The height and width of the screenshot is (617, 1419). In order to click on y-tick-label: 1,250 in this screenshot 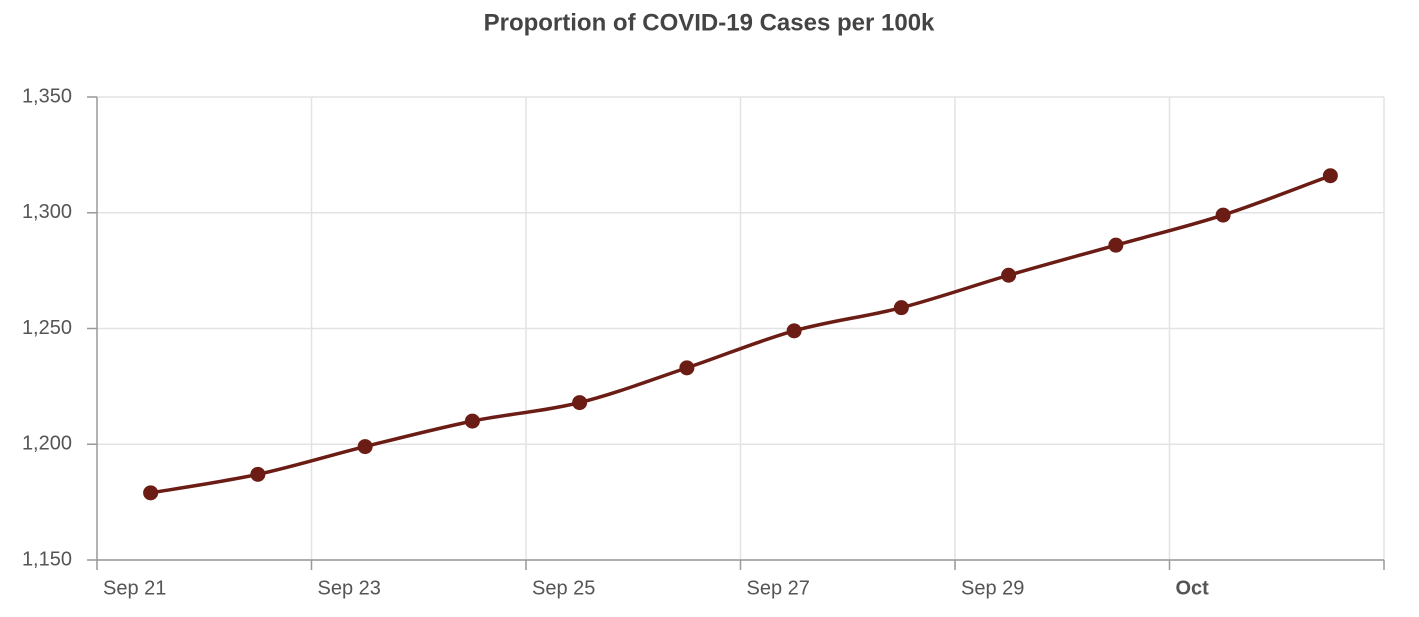, I will do `click(47, 328)`.